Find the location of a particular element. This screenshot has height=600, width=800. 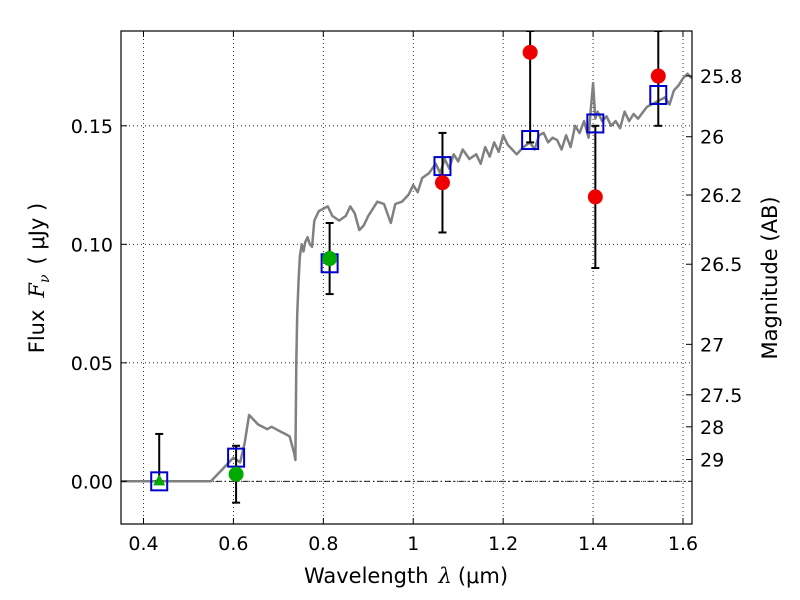

right-tick-label: 27.5 is located at coordinates (721, 396).